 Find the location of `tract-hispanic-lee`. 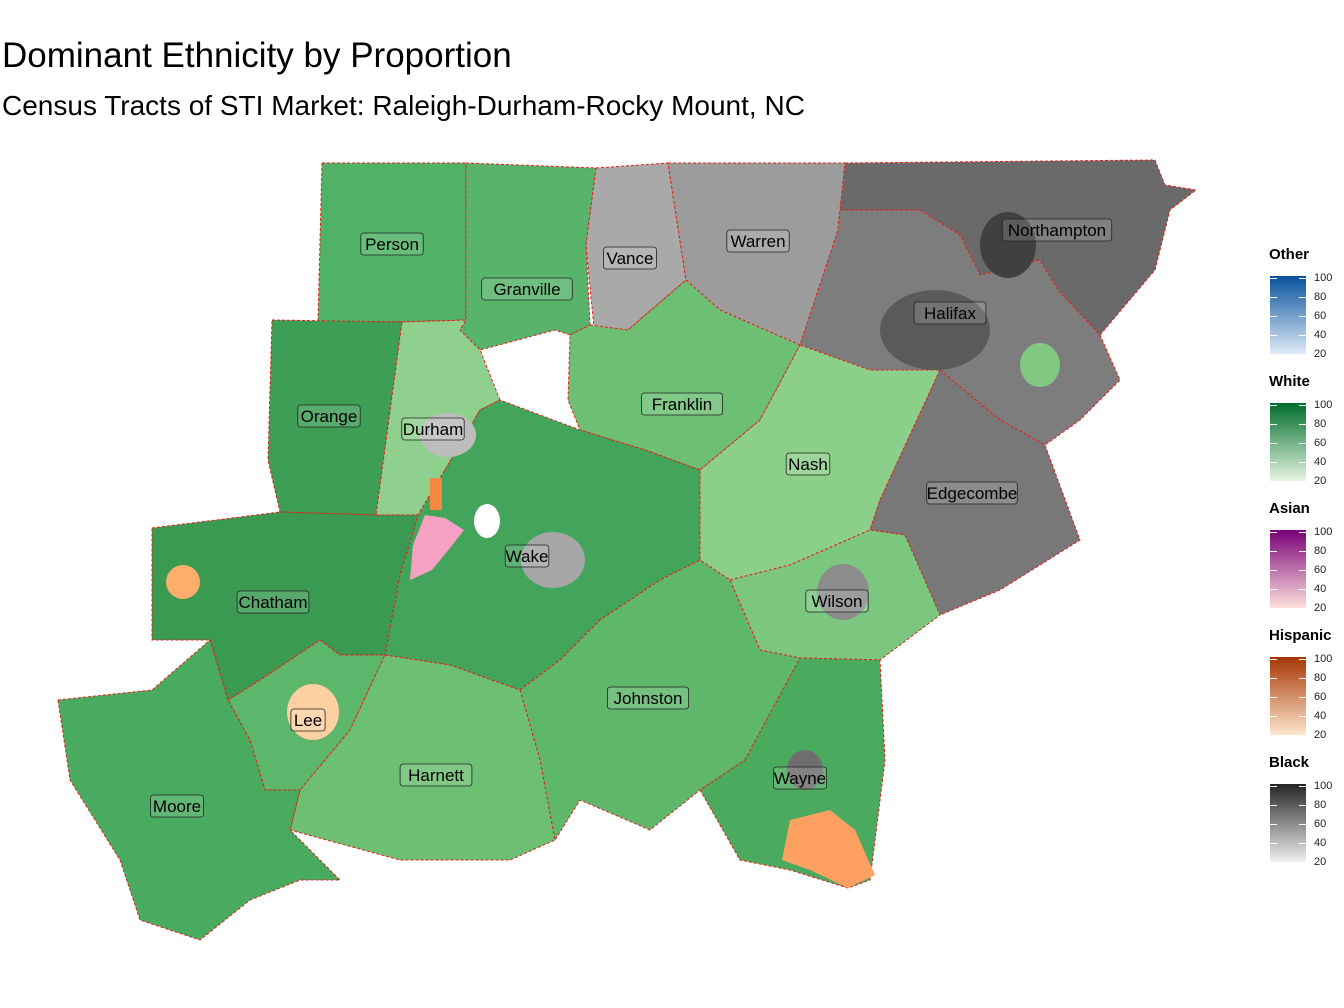

tract-hispanic-lee is located at coordinates (313, 712).